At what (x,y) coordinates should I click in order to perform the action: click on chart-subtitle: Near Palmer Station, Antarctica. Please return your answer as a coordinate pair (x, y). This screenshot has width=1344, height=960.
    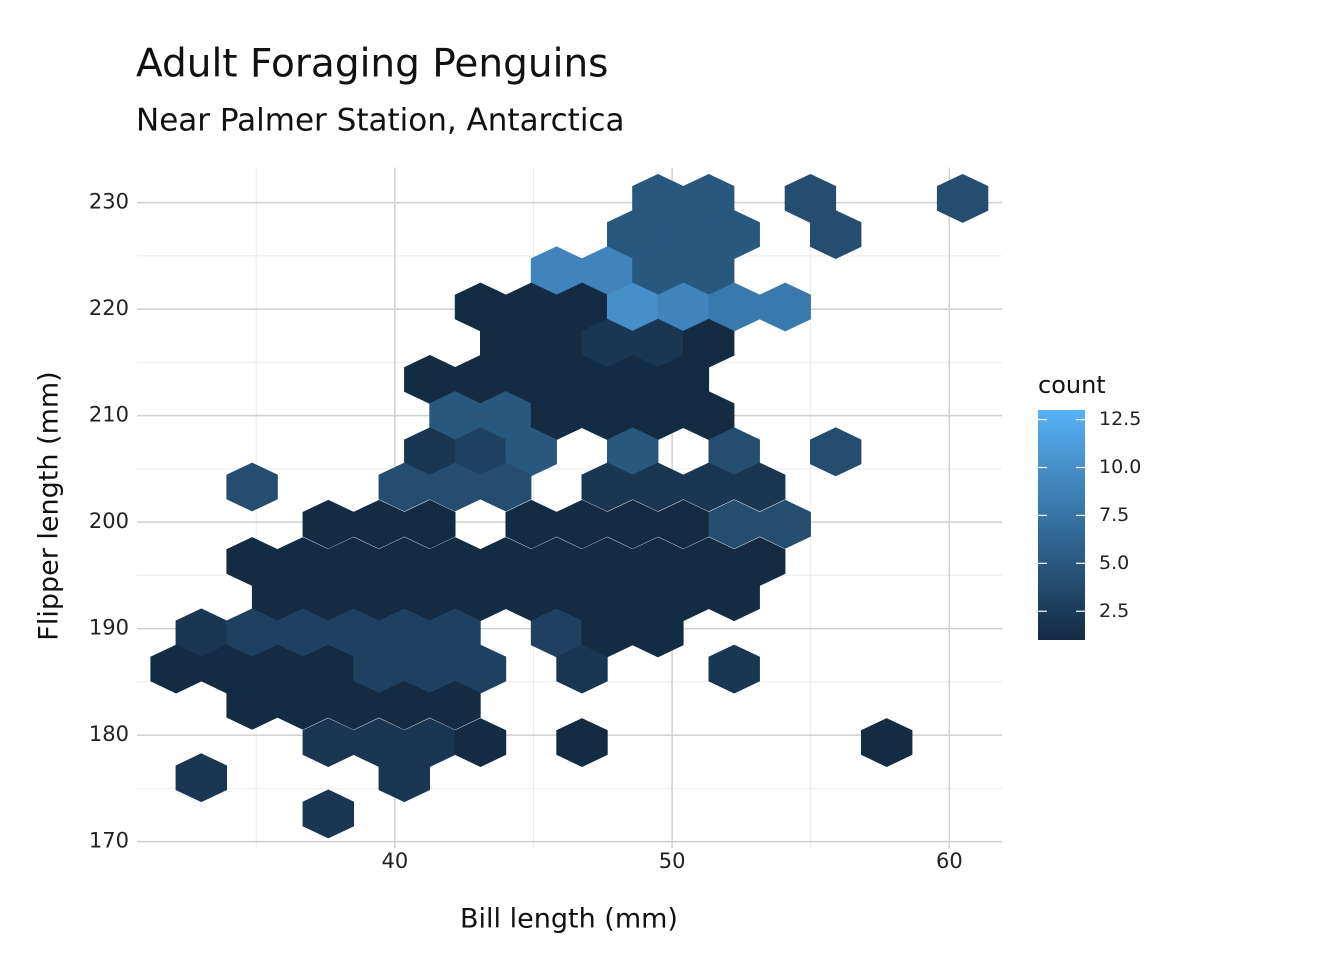
    Looking at the image, I should click on (380, 121).